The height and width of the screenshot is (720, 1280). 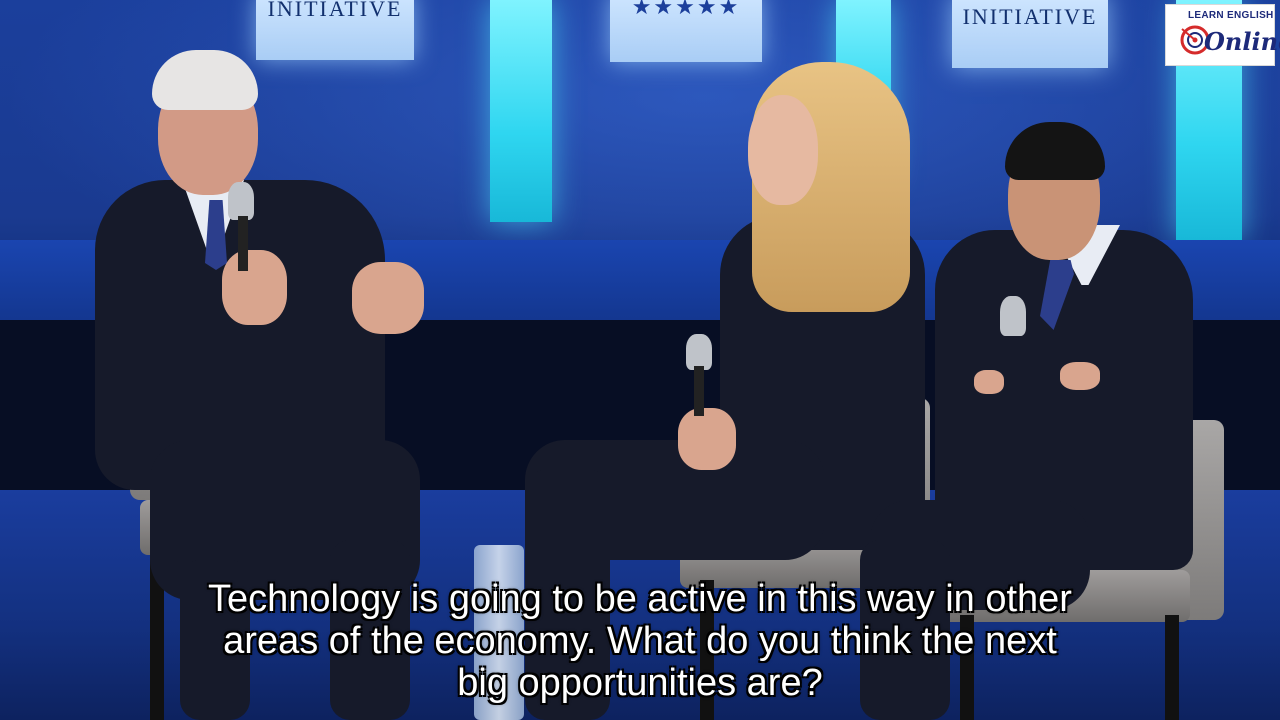 What do you see at coordinates (499, 632) in the screenshot?
I see `water-bottle` at bounding box center [499, 632].